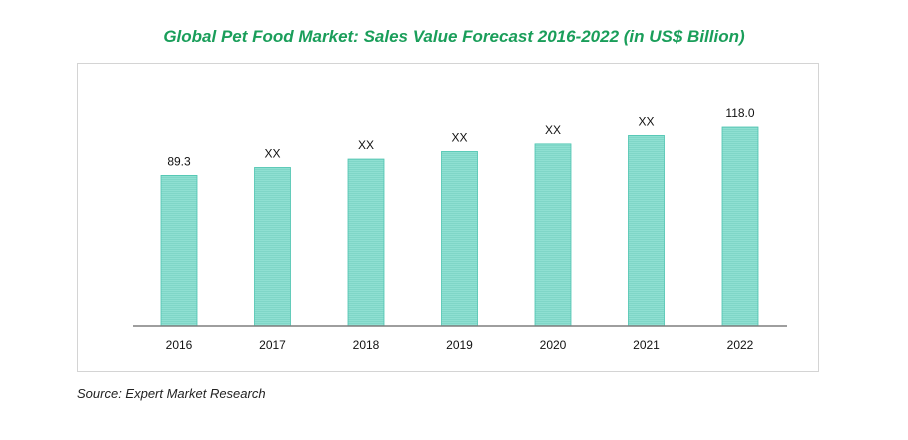 The width and height of the screenshot is (908, 440). What do you see at coordinates (366, 345) in the screenshot?
I see `x-tick-label-2018: 2018` at bounding box center [366, 345].